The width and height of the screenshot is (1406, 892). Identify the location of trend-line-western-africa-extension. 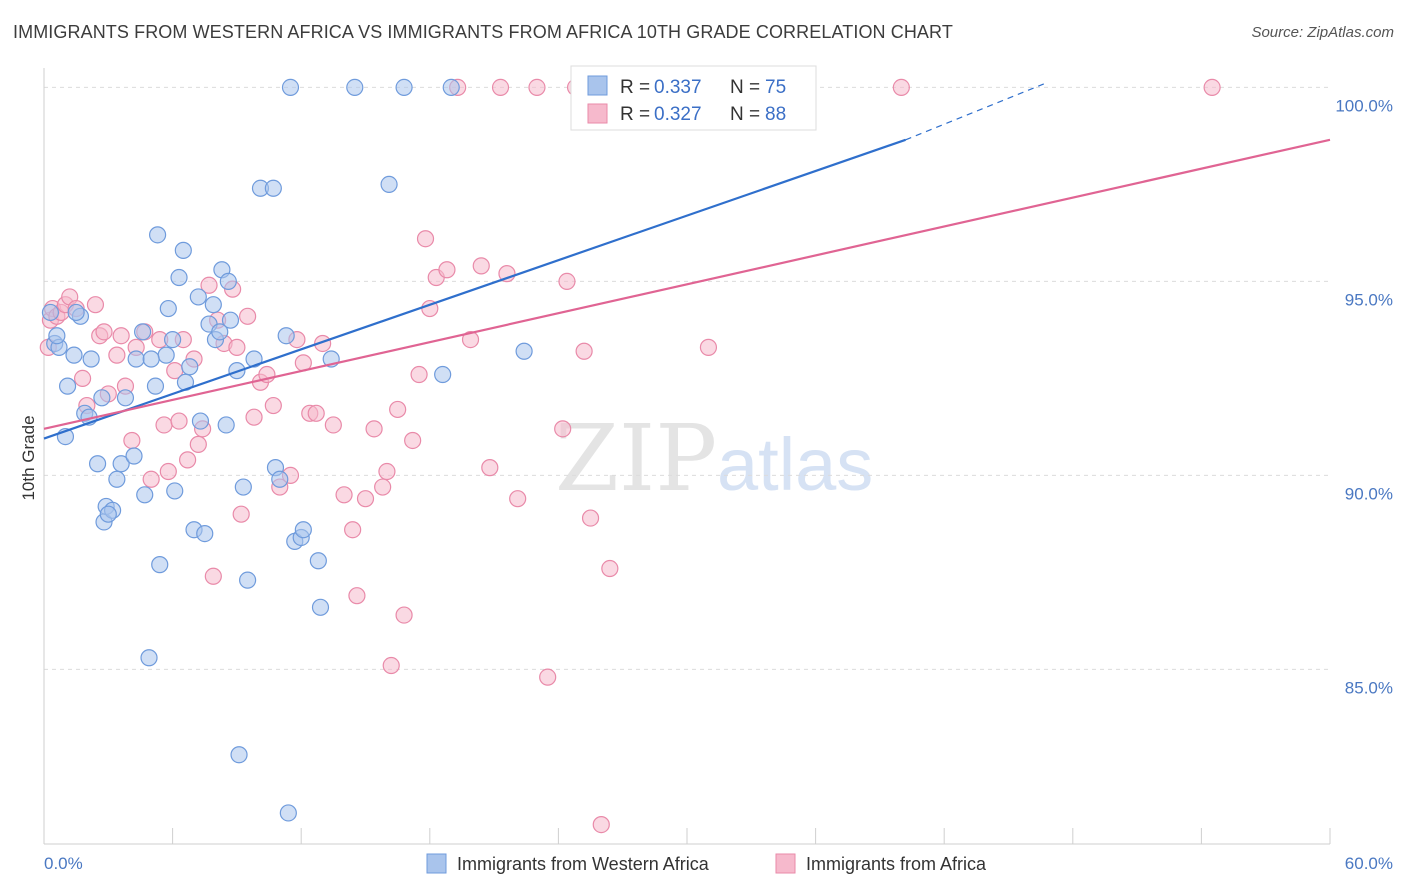
(975, 111).